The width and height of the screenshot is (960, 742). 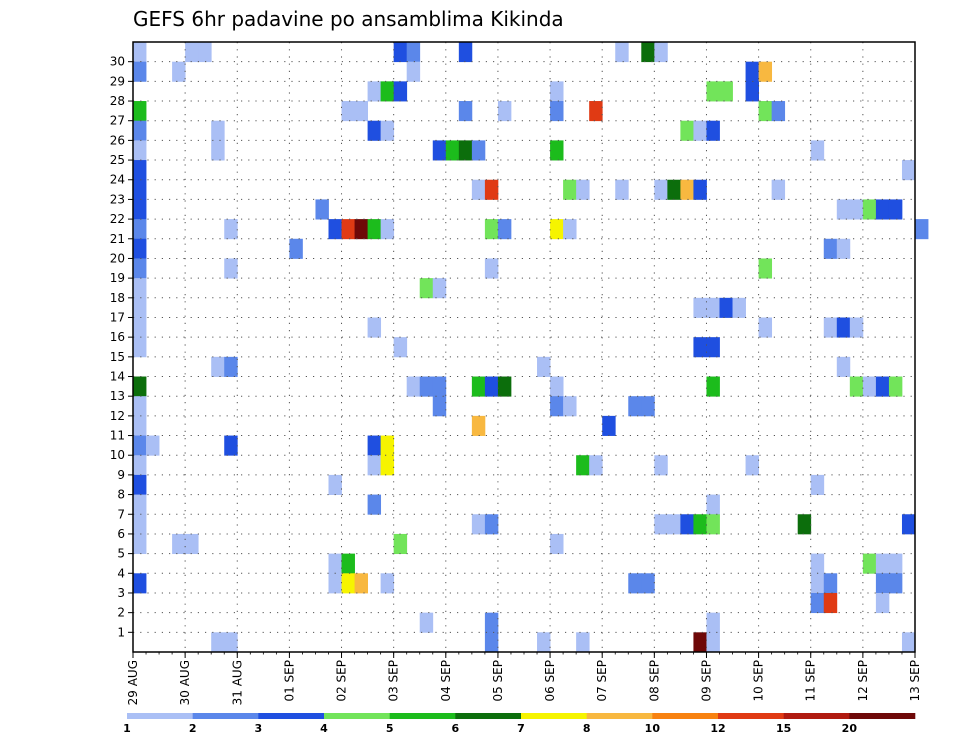 I want to click on legend-label: 20, so click(x=850, y=728).